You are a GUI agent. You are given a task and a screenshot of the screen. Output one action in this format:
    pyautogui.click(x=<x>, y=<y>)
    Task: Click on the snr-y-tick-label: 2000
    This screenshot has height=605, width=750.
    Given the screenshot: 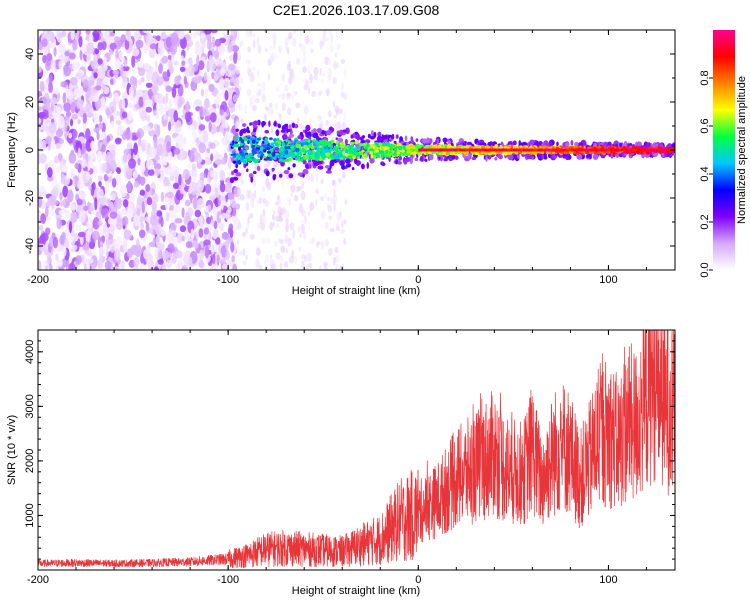 What is the action you would take?
    pyautogui.click(x=30, y=461)
    